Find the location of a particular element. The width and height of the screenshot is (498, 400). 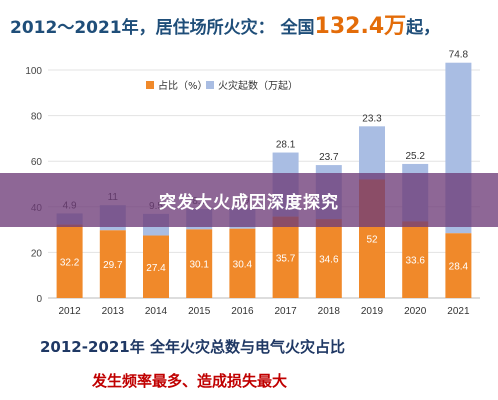

data-label-ratio: 32.2 is located at coordinates (70, 262).